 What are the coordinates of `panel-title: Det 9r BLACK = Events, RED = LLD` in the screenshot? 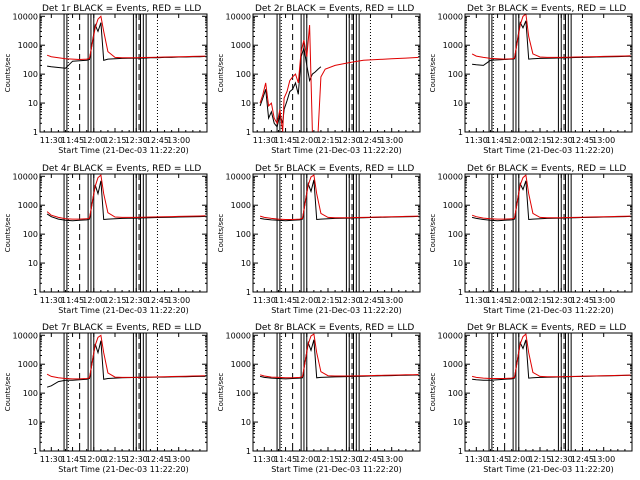 It's located at (546, 328).